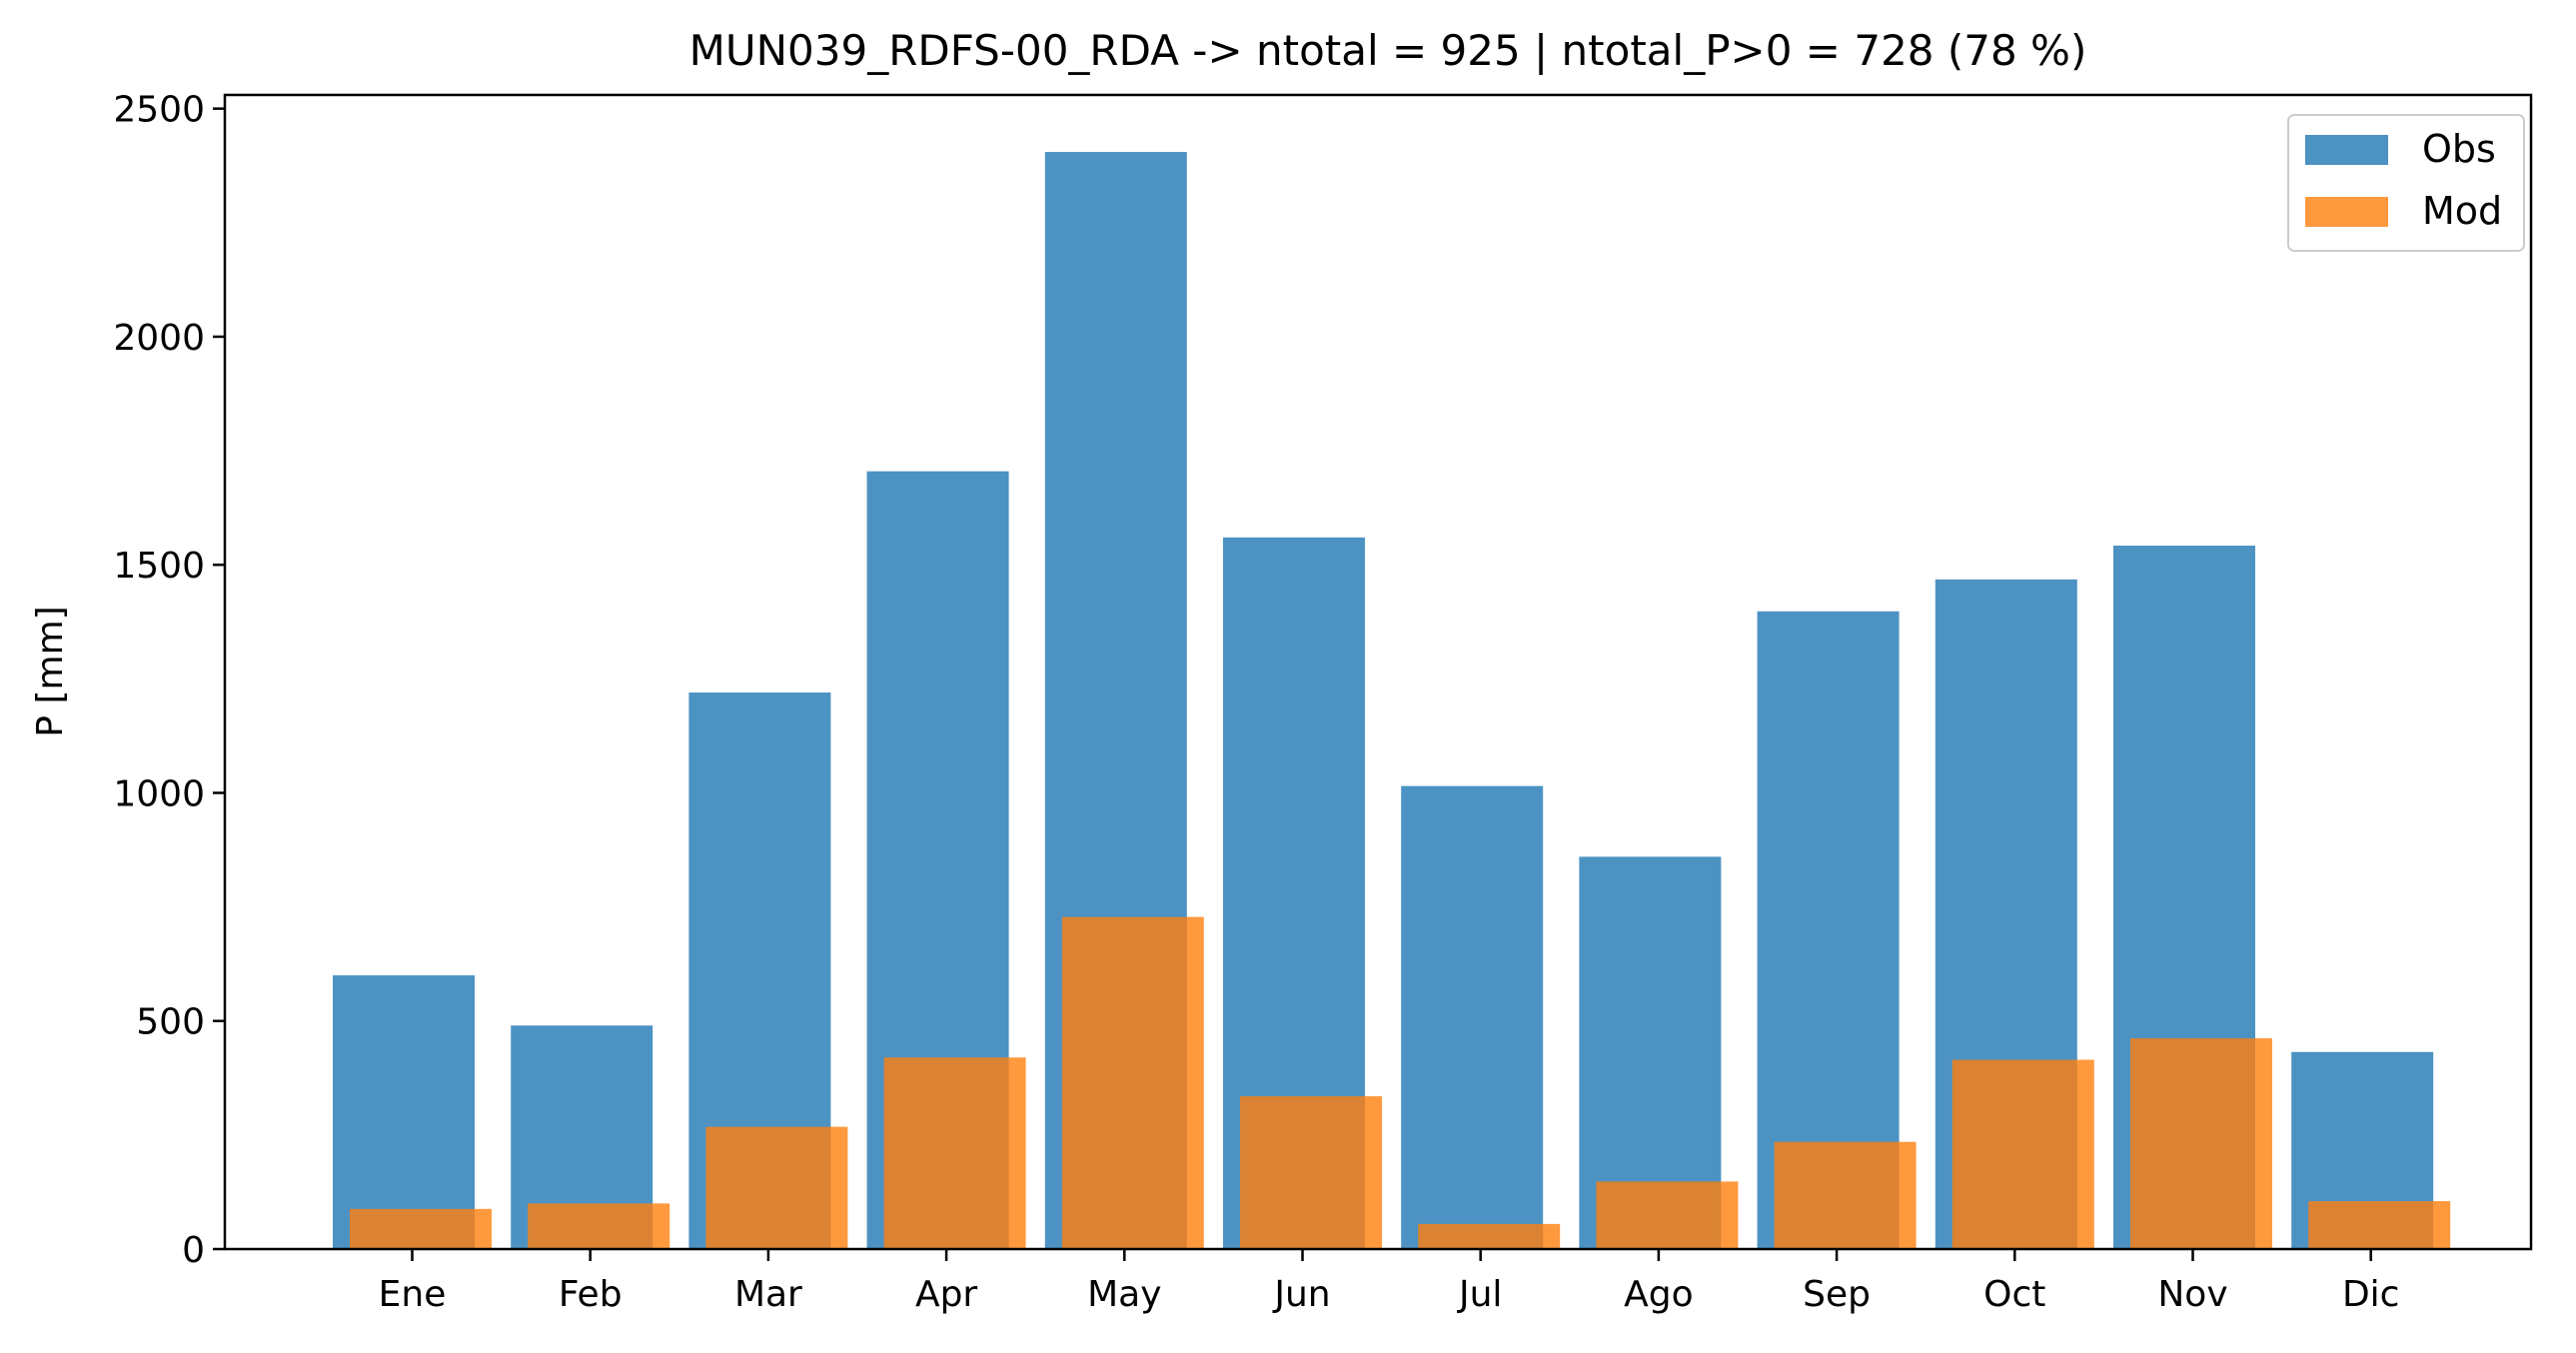 The width and height of the screenshot is (2576, 1353). What do you see at coordinates (1124, 1294) in the screenshot?
I see `x-tick-label: May` at bounding box center [1124, 1294].